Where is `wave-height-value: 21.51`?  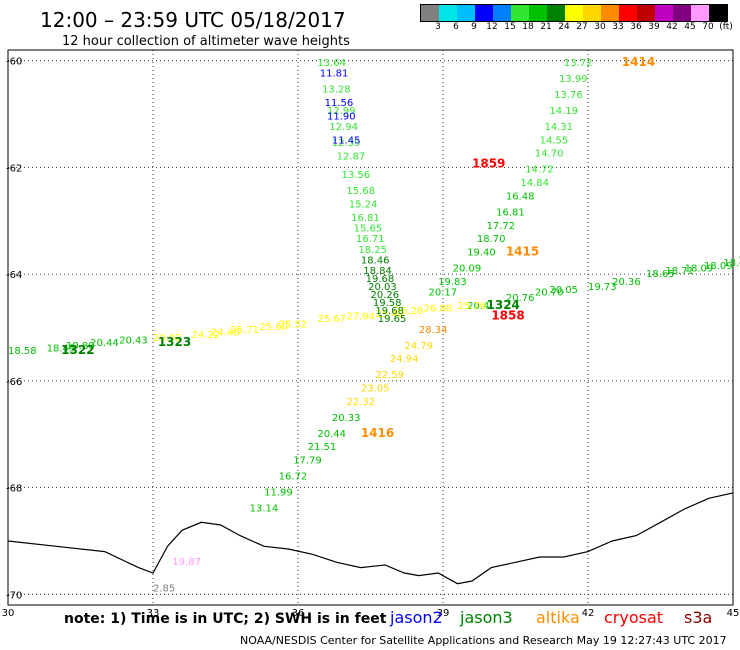 wave-height-value: 21.51 is located at coordinates (322, 447).